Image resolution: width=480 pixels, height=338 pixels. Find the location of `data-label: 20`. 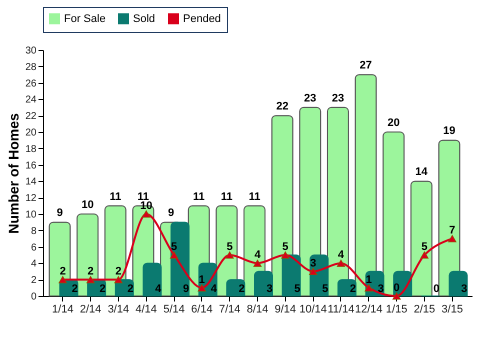

data-label: 20 is located at coordinates (393, 123).